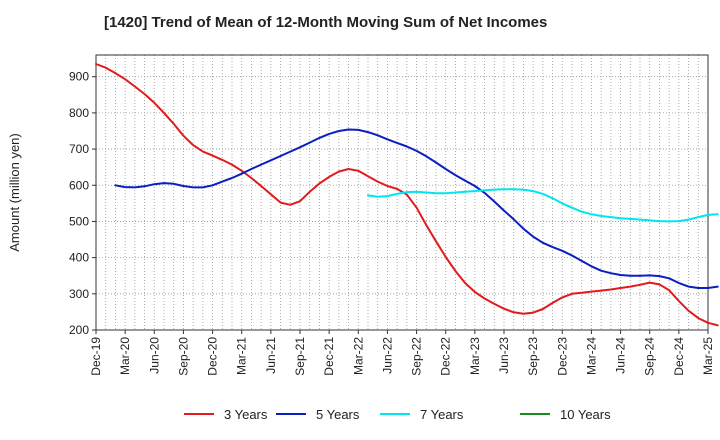 This screenshot has height=440, width=720. I want to click on x-tick-label: Mar-22, so click(358, 356).